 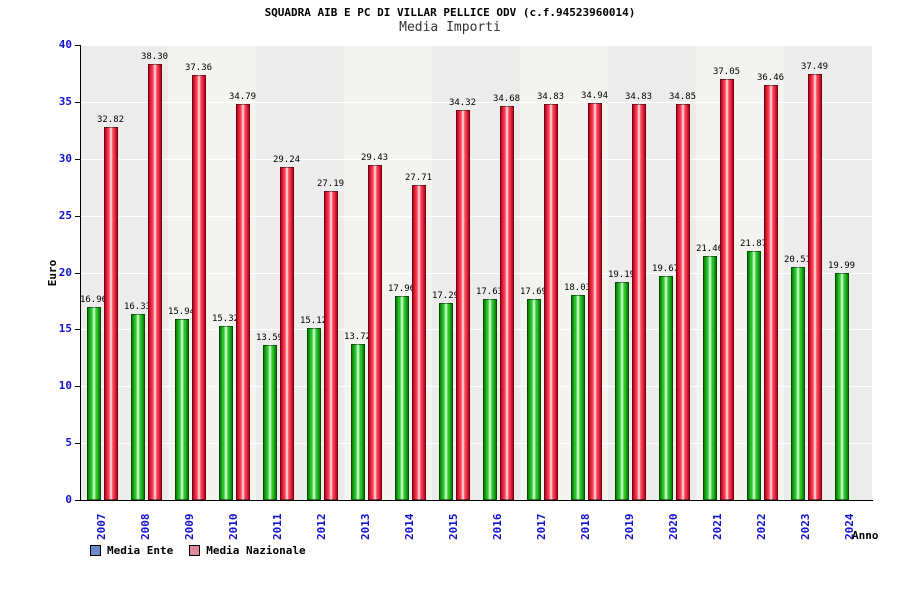 What do you see at coordinates (80, 273) in the screenshot?
I see `y-axis-line` at bounding box center [80, 273].